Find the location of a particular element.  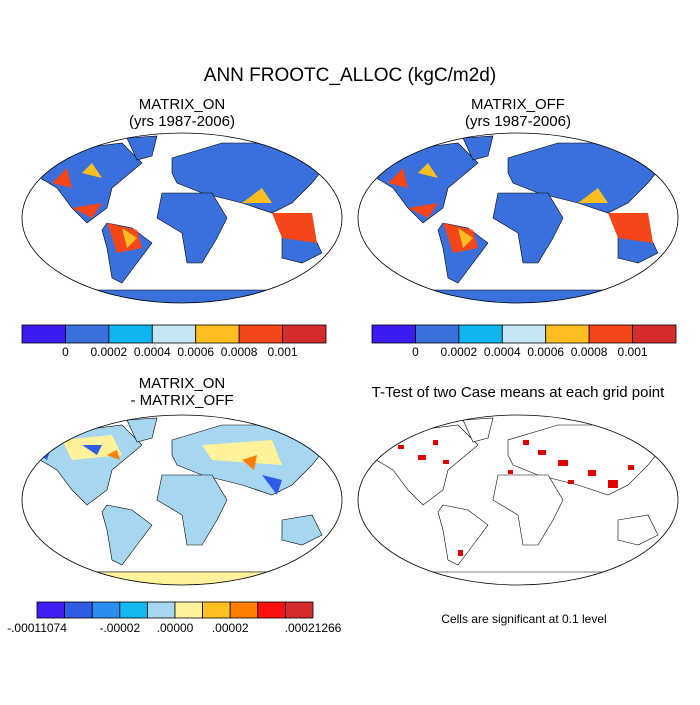

significance-note: Cells are significant at 0.1 level is located at coordinates (523, 619).